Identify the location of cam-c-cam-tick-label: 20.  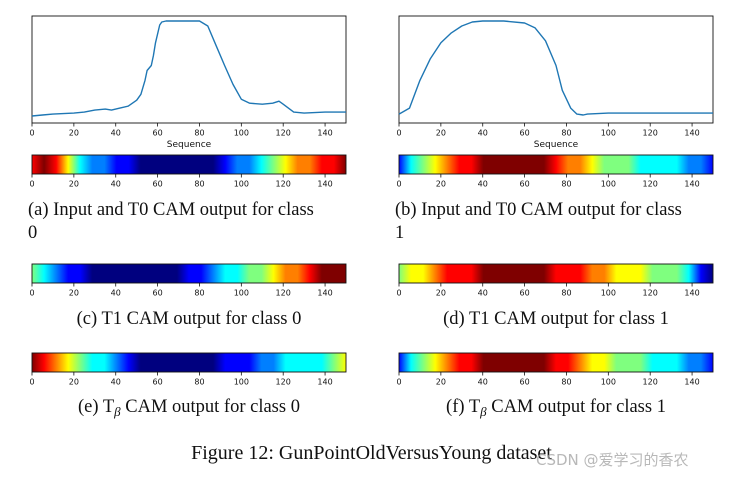
(74, 293).